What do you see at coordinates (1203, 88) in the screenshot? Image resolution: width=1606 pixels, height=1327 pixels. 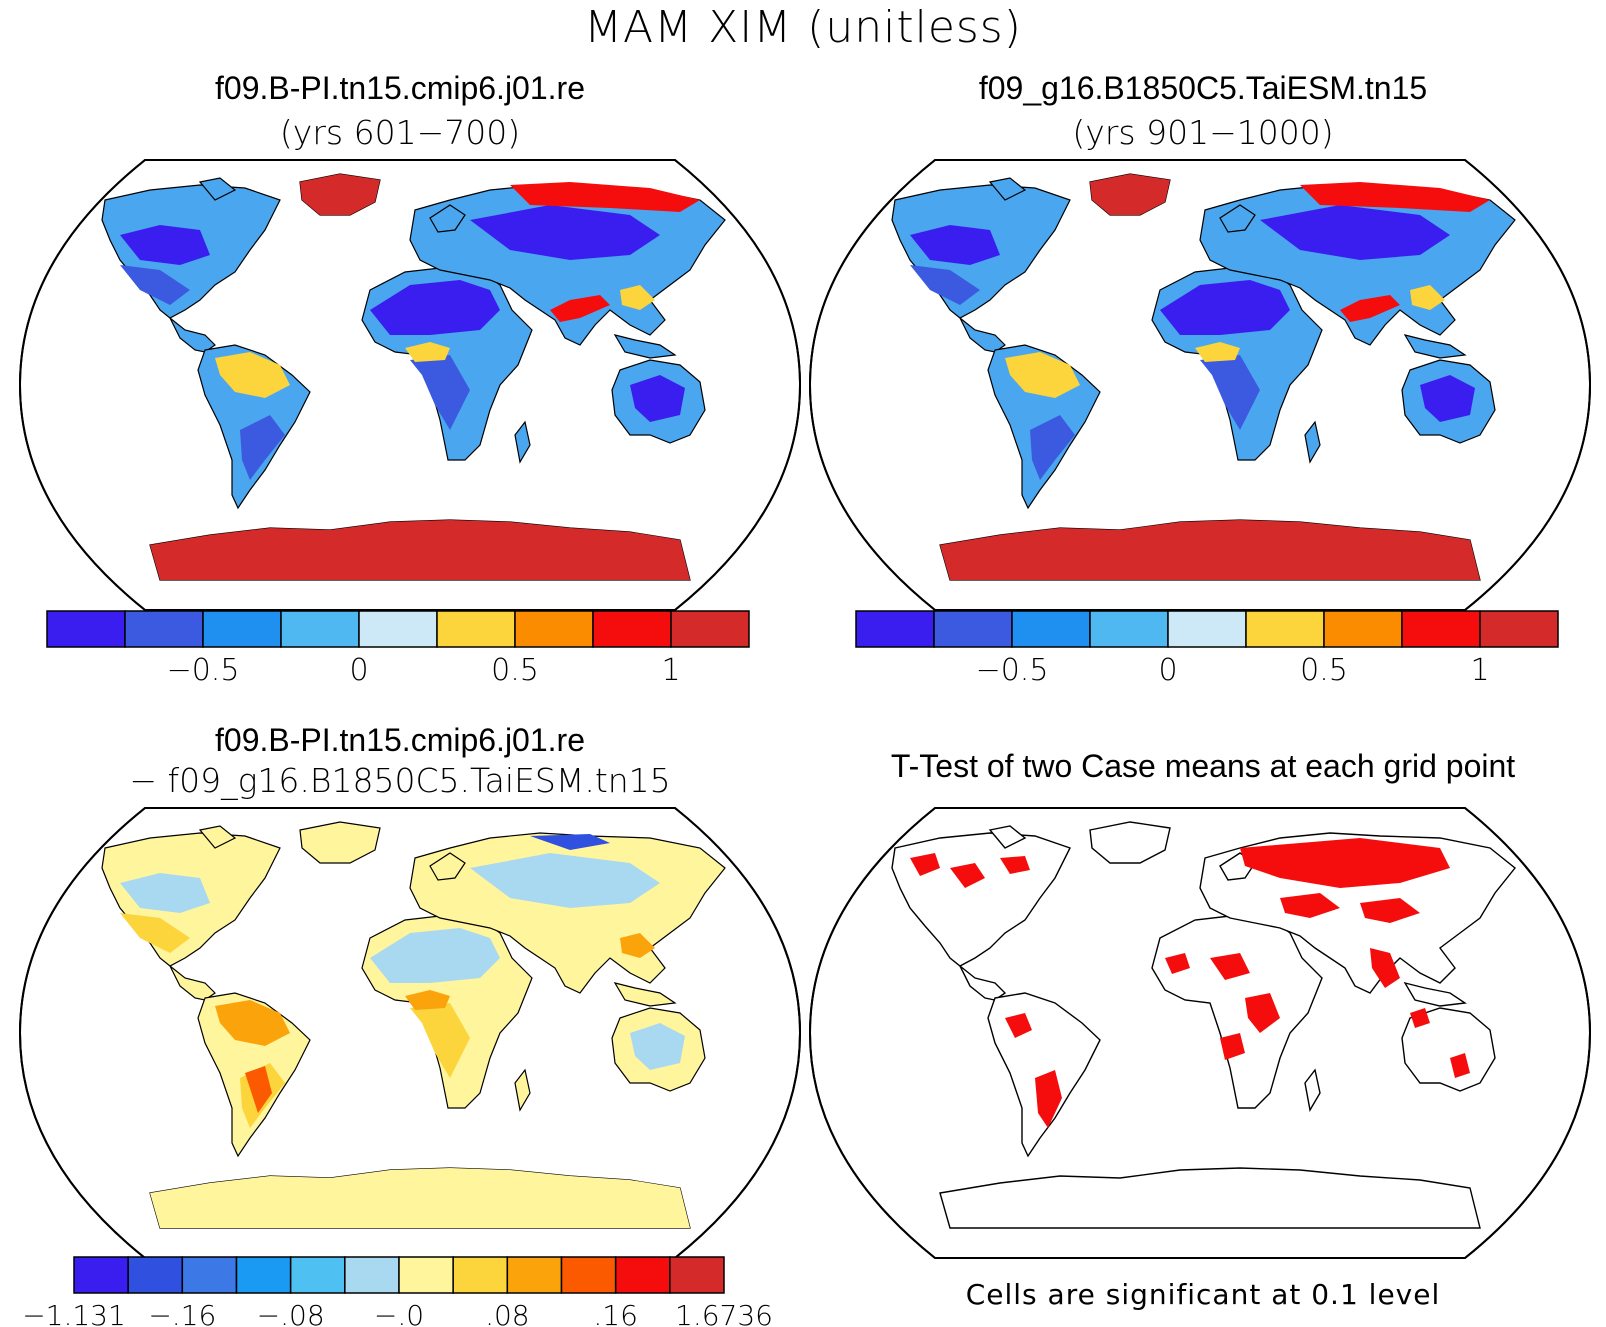 I see `panel2-title: f09_g16.B1850C5.TaiESM.tn15` at bounding box center [1203, 88].